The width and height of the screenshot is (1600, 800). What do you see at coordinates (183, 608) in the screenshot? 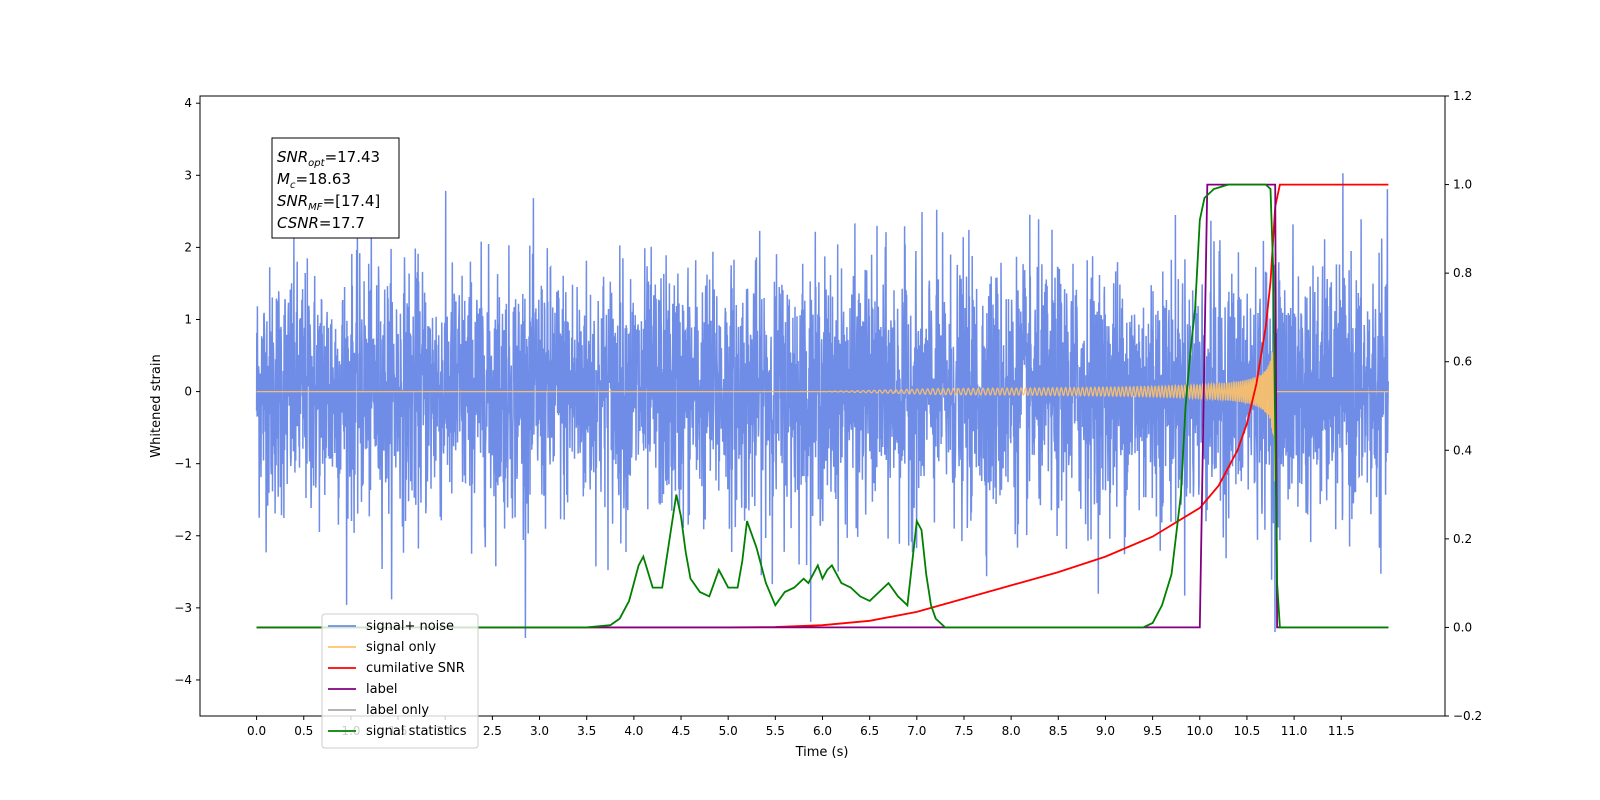
I see `y-tick-label: −3` at bounding box center [183, 608].